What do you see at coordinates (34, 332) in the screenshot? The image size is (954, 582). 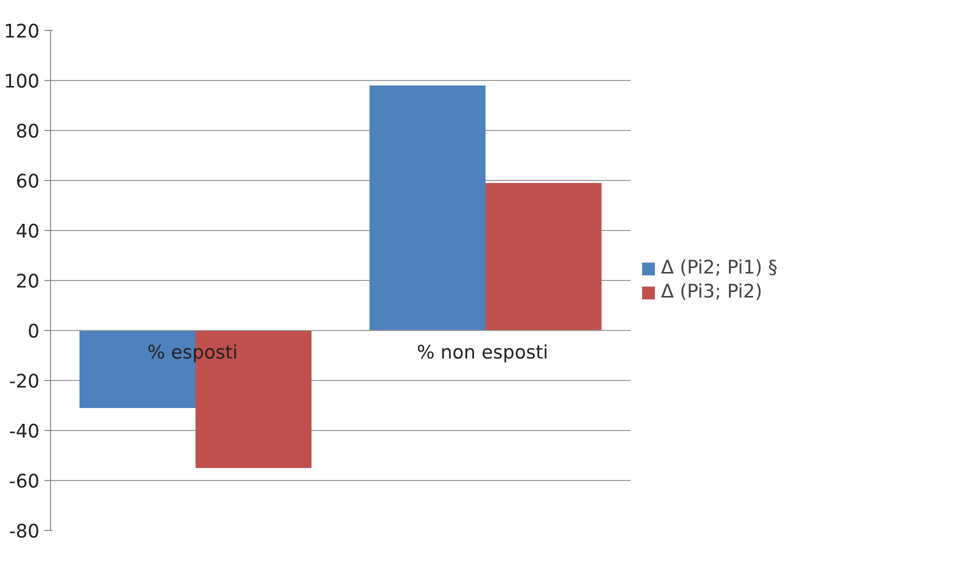 I see `y-tick-label: 0` at bounding box center [34, 332].